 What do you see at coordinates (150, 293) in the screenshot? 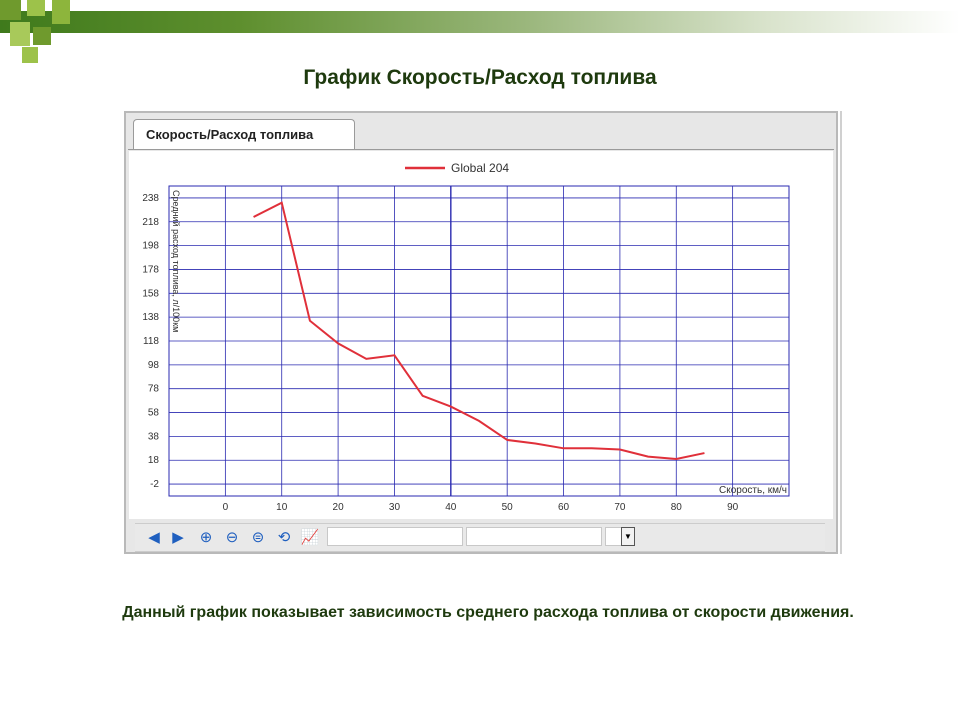
I see `y-tick-label: 158` at bounding box center [150, 293].